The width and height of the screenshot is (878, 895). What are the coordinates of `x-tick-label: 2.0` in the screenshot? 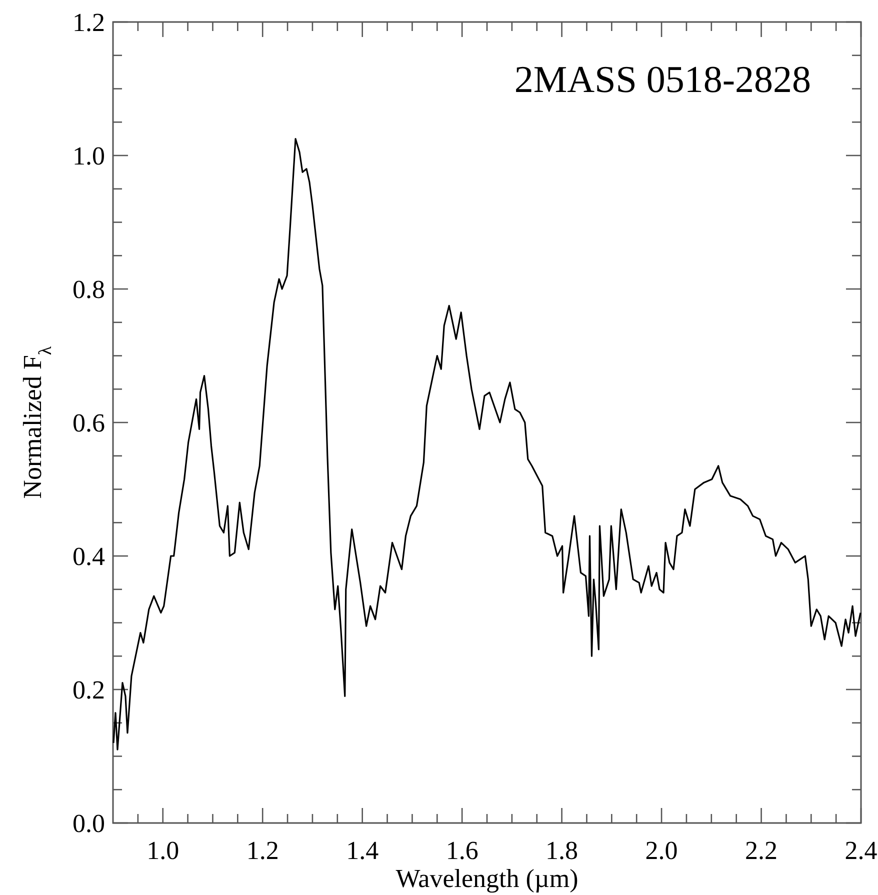 It's located at (661, 850).